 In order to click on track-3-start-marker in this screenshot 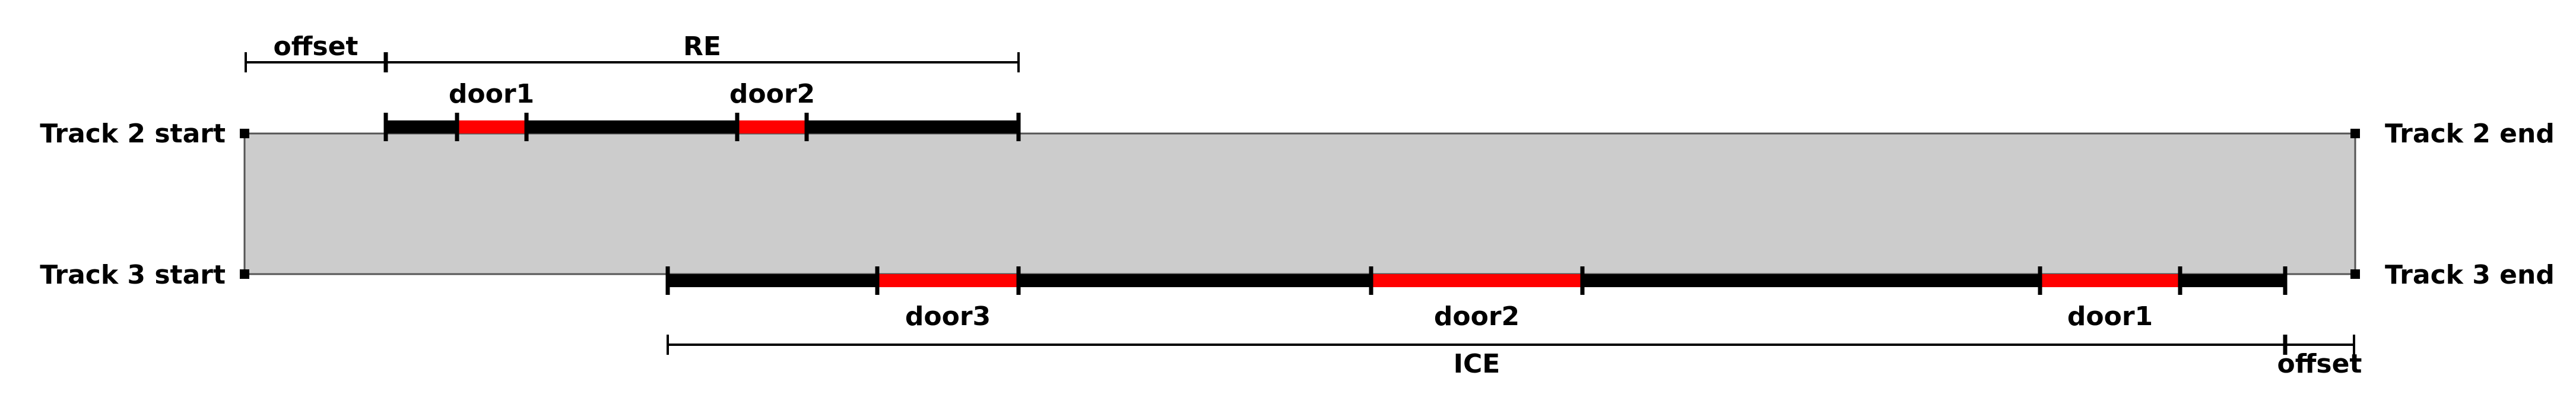, I will do `click(244, 274)`.